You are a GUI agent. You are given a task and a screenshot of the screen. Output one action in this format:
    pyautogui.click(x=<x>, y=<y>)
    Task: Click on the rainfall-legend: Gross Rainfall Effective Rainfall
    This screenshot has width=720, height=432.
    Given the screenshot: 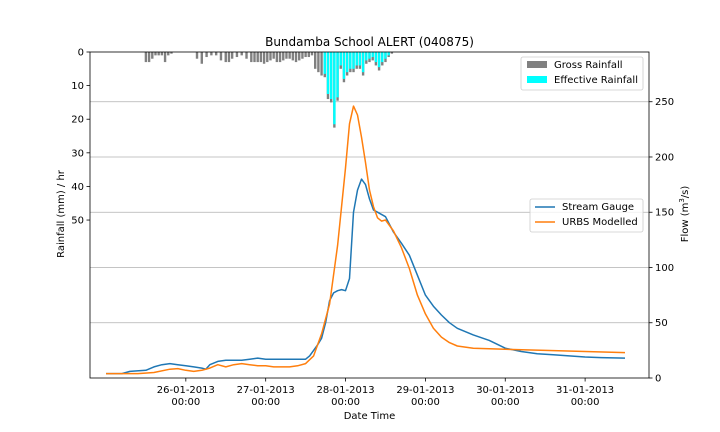 What is the action you would take?
    pyautogui.click(x=582, y=73)
    